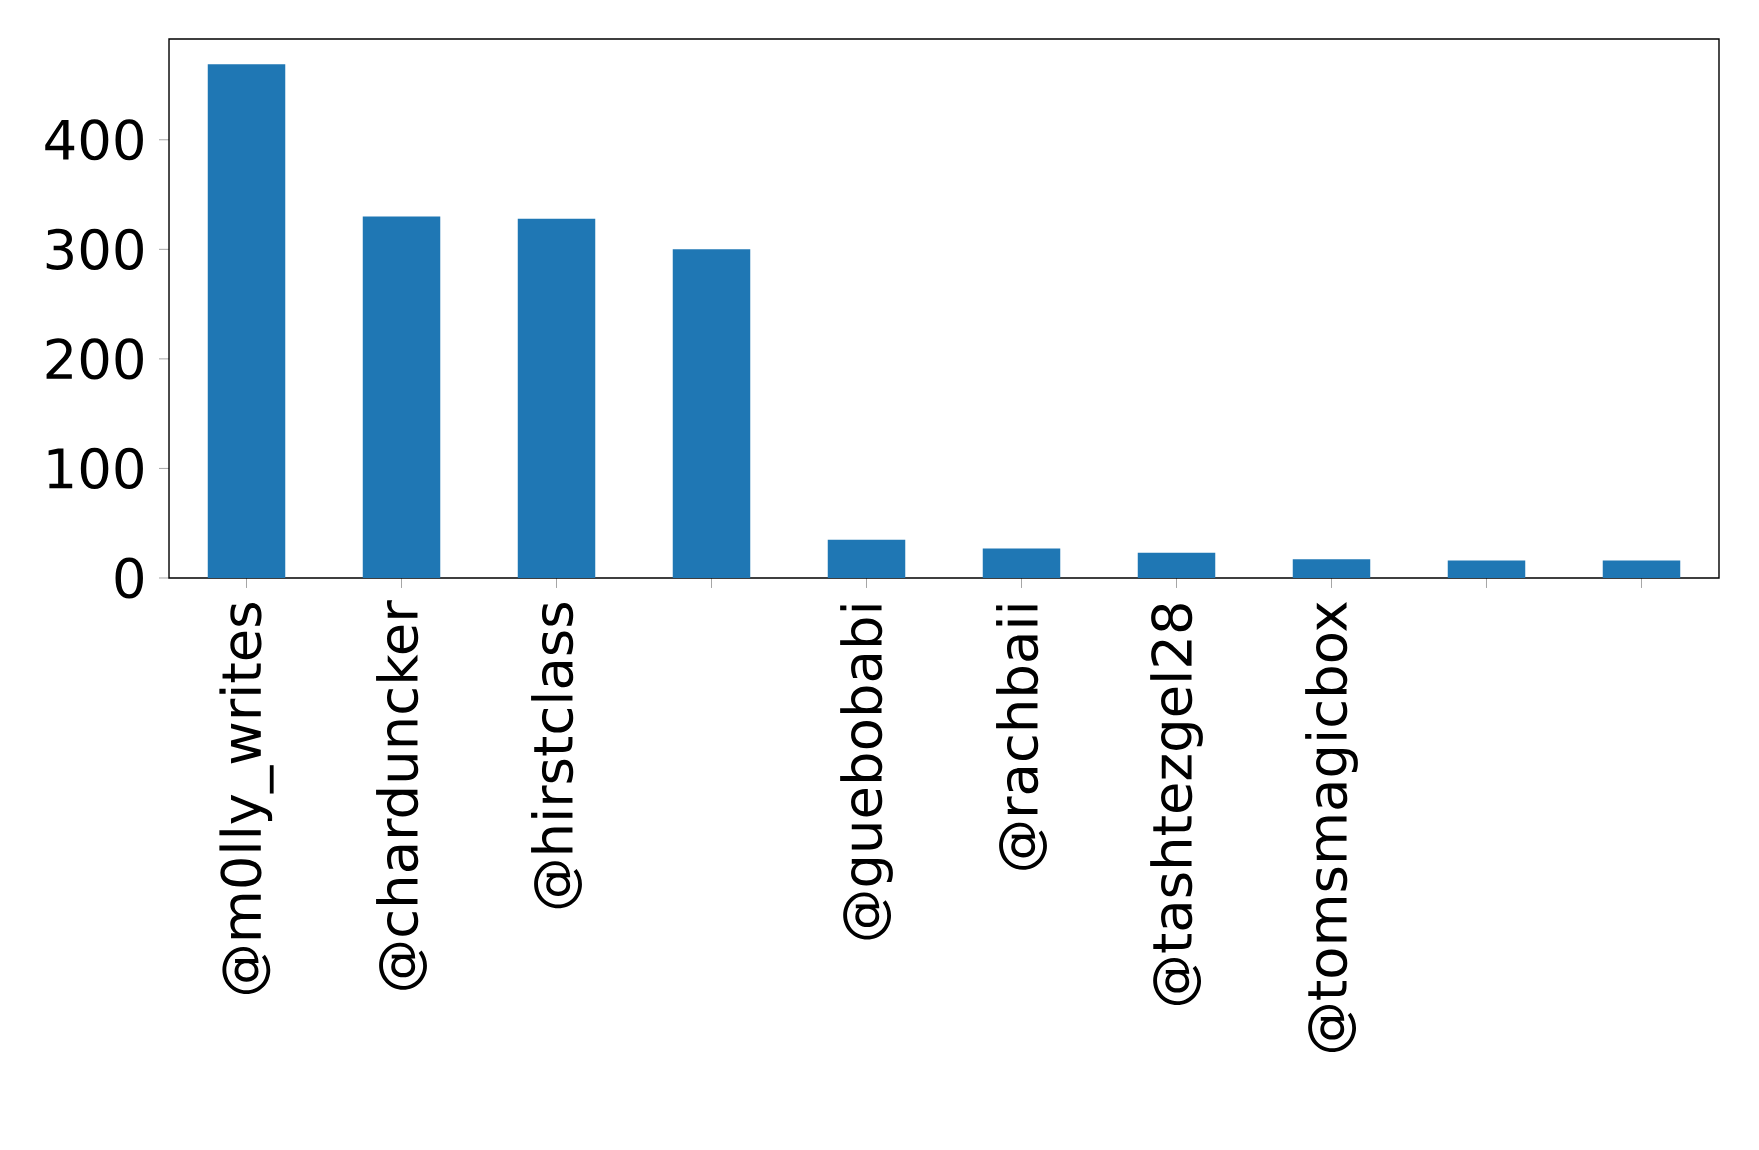 Image resolution: width=1759 pixels, height=1150 pixels. What do you see at coordinates (1021, 737) in the screenshot?
I see `x-tick-label: @rachbaii` at bounding box center [1021, 737].